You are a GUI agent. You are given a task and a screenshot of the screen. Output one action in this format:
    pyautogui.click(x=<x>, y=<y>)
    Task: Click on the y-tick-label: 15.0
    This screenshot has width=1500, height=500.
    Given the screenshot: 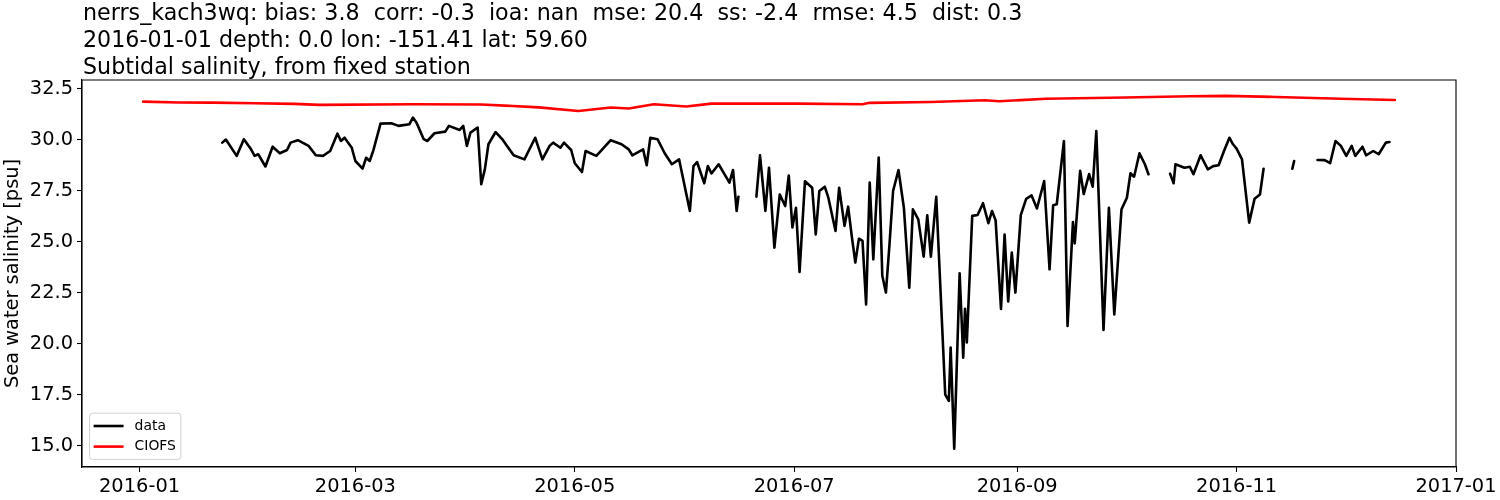 What is the action you would take?
    pyautogui.click(x=51, y=444)
    